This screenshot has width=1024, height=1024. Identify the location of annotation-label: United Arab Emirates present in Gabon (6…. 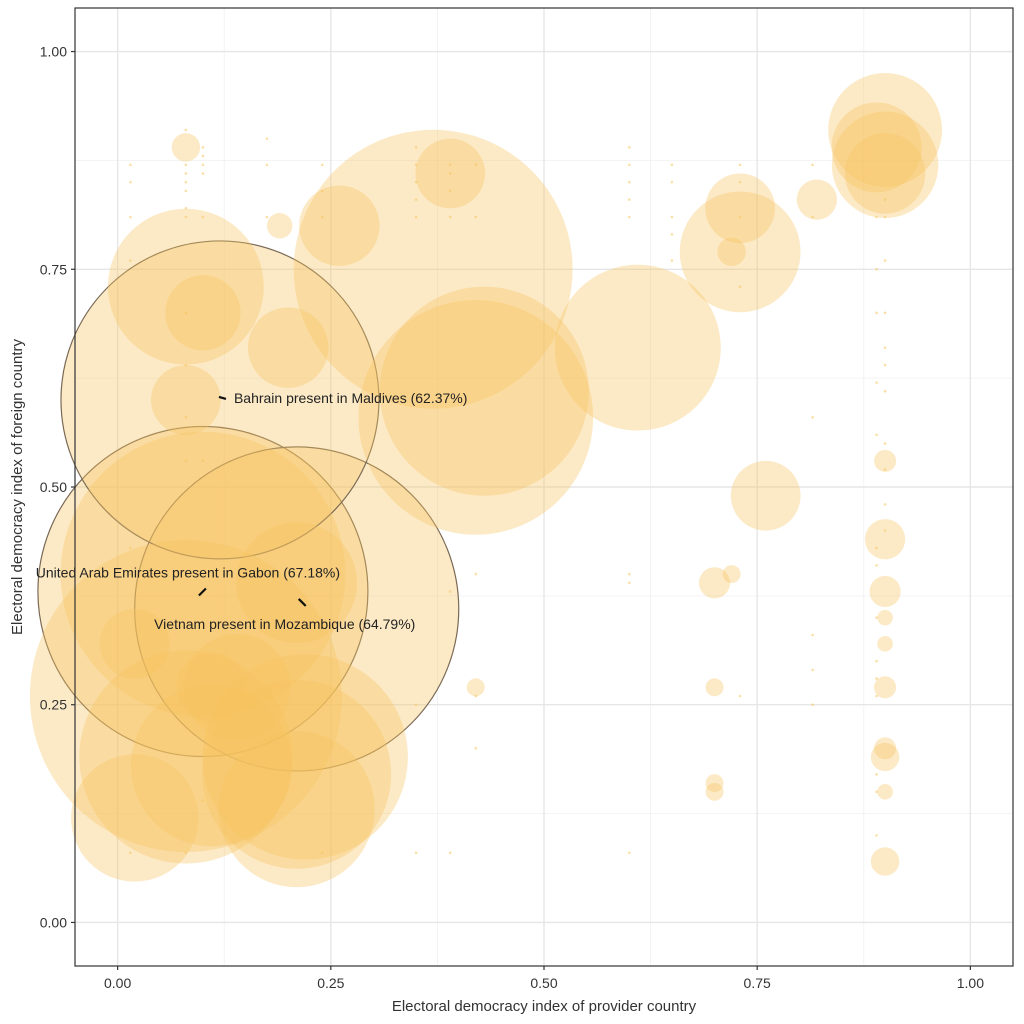
(188, 573).